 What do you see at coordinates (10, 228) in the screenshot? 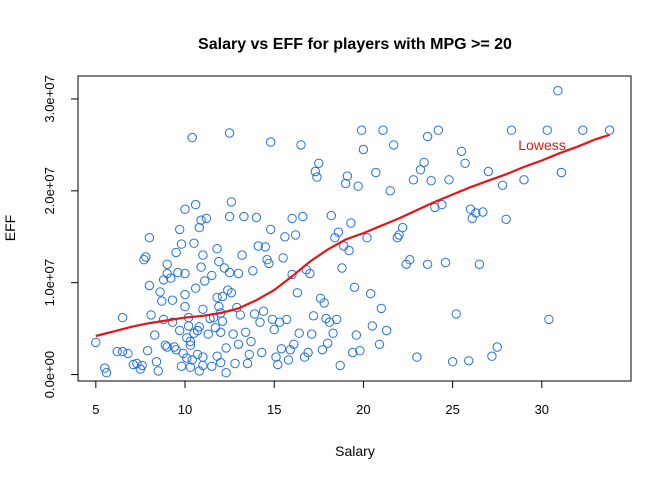
I see `y-axis-label: EFF` at bounding box center [10, 228].